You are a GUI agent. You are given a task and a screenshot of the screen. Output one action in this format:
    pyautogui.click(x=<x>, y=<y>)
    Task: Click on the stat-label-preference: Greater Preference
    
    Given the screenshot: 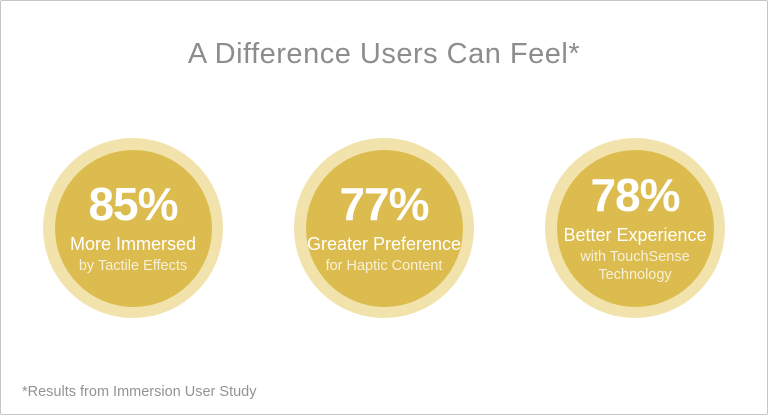 What is the action you would take?
    pyautogui.click(x=384, y=243)
    